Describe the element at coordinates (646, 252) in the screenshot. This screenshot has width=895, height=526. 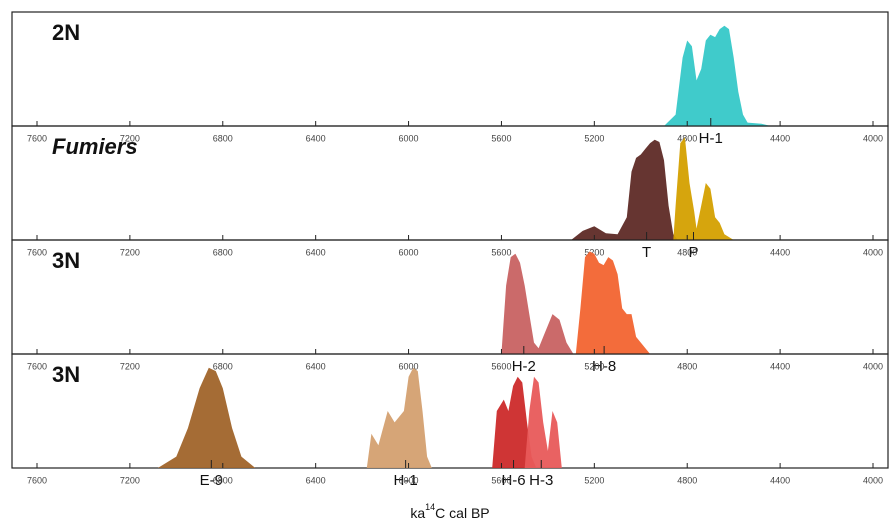
I see `series-label: T` at that location.